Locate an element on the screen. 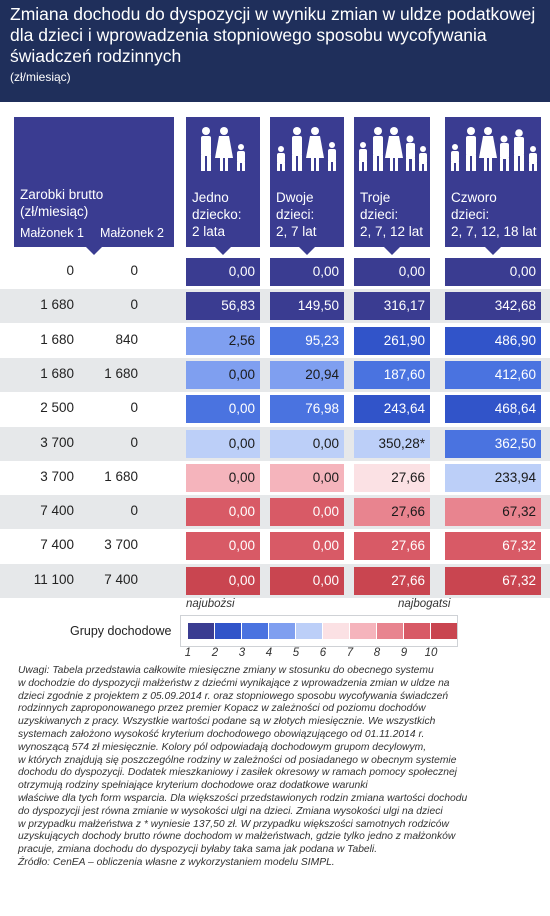 The image size is (550, 916). value-cell: 243,64 is located at coordinates (392, 409).